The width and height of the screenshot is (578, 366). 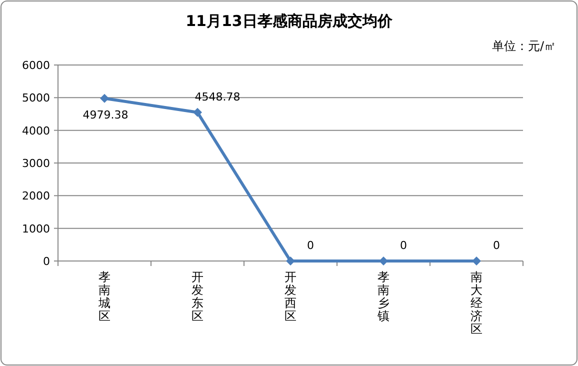 What do you see at coordinates (290, 296) in the screenshot?
I see `x-tick-label: 开发西区` at bounding box center [290, 296].